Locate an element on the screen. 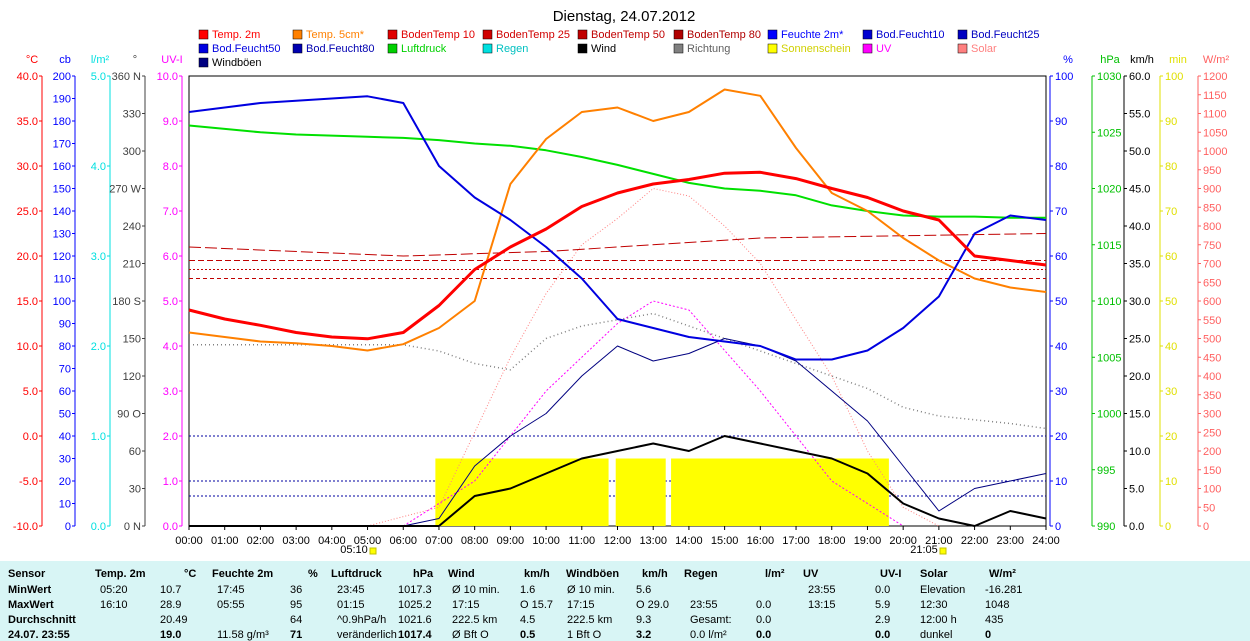 This screenshot has width=1250, height=641. axis-tick-label: 990 is located at coordinates (1106, 527).